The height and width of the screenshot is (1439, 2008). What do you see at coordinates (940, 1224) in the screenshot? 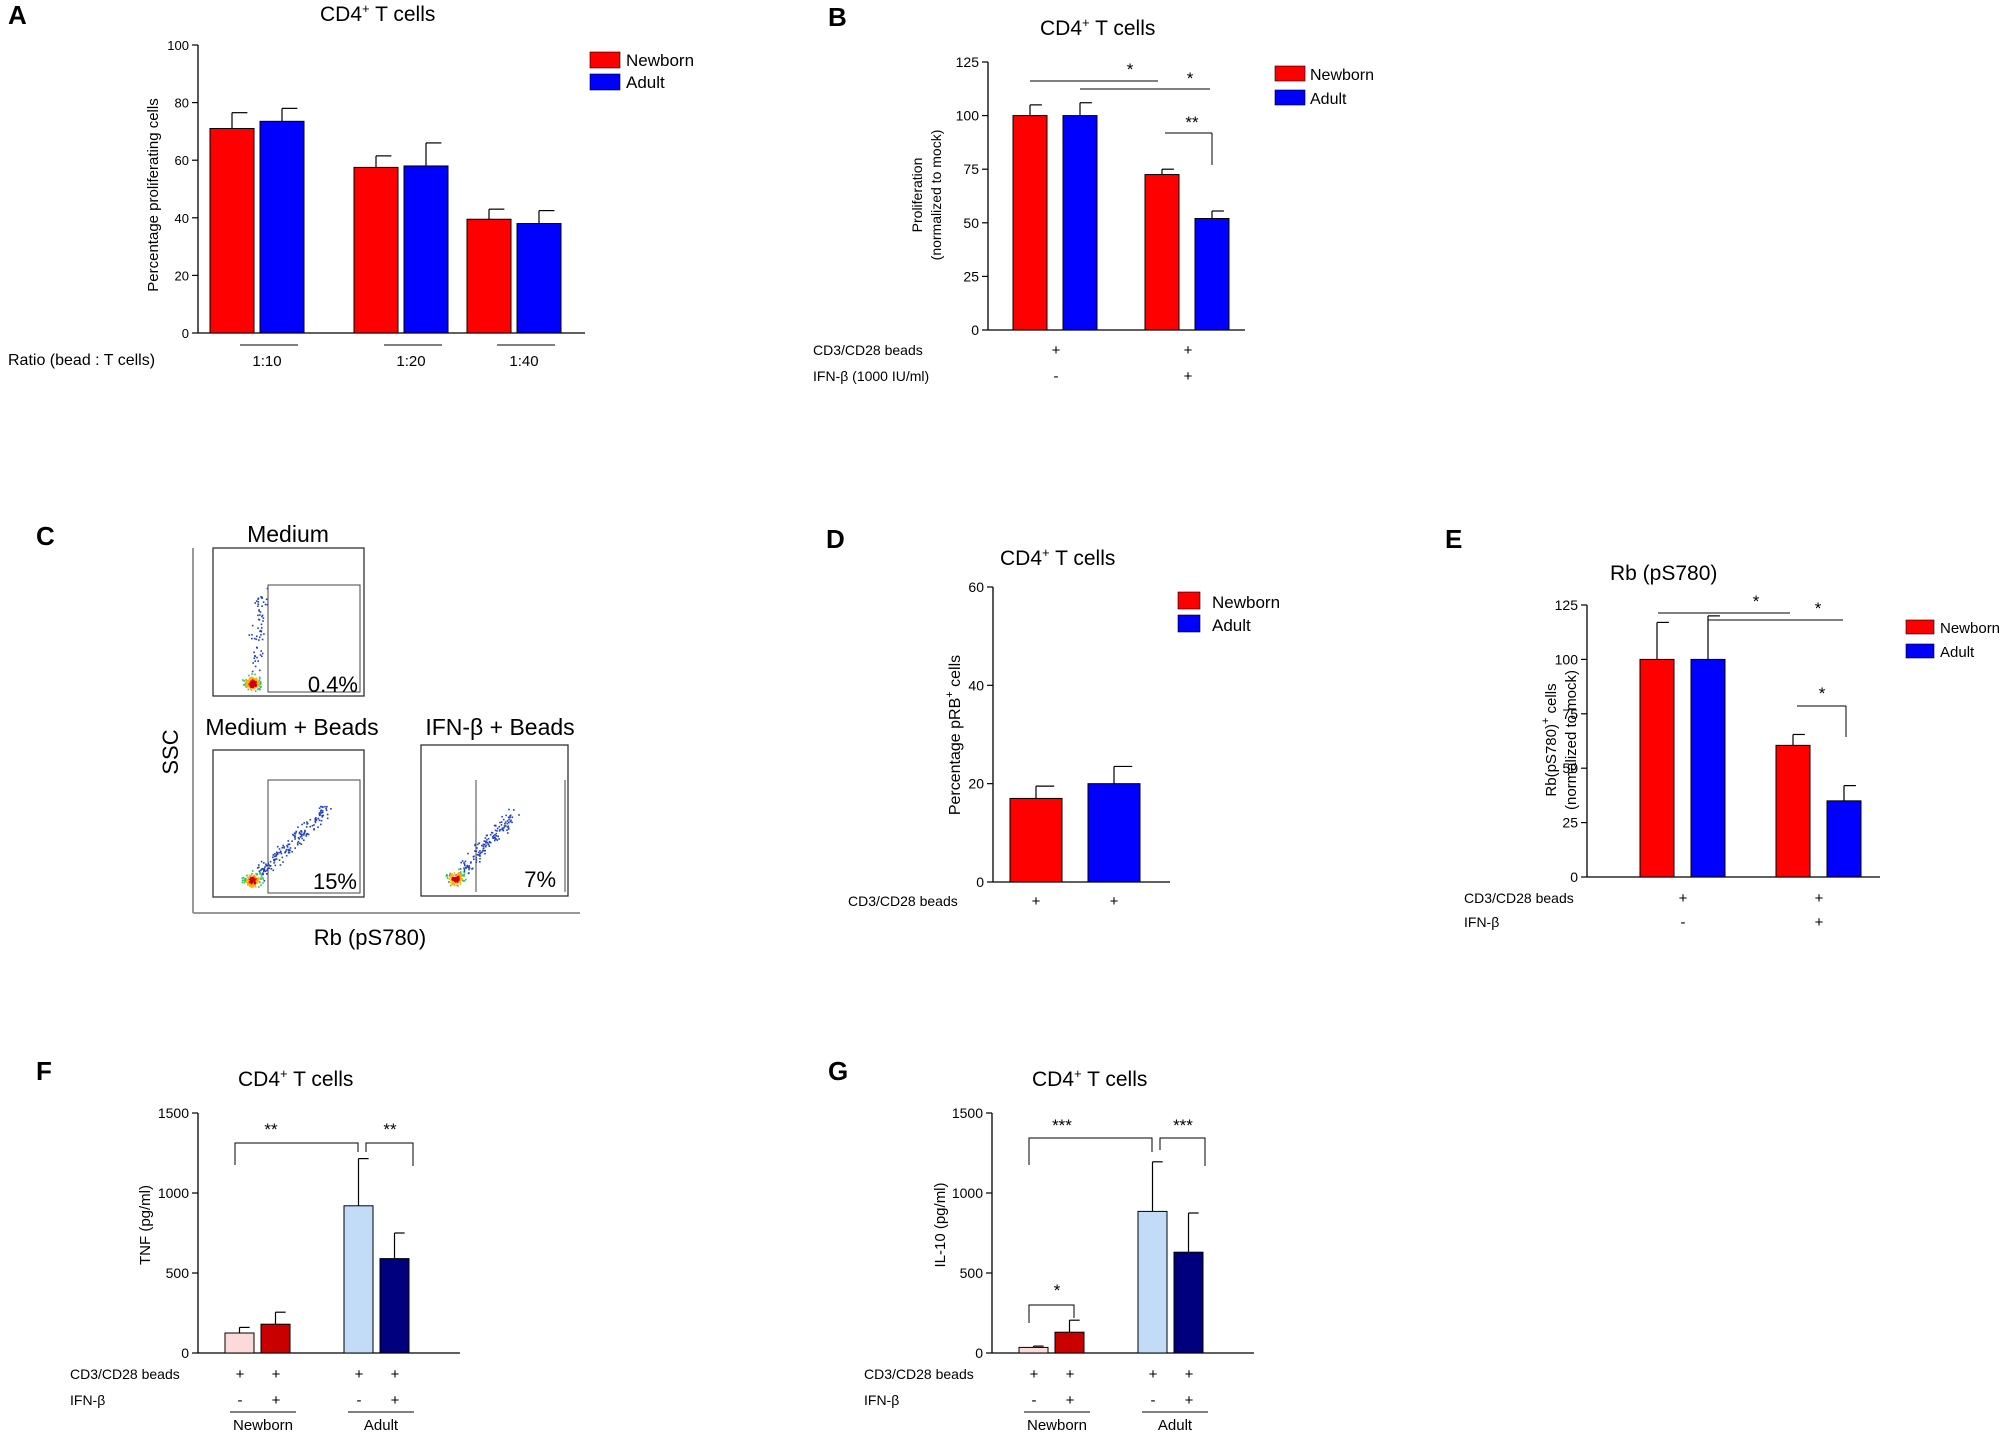
I see `y-axis-label: IL-10 (pg/ml)` at bounding box center [940, 1224].